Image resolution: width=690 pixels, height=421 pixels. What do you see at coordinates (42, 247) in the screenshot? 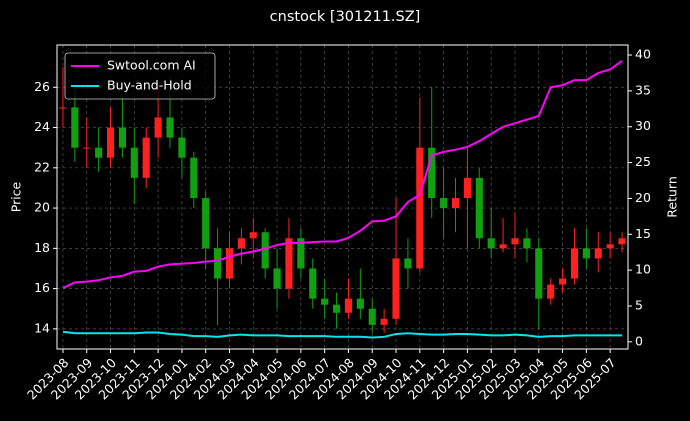
I see `y-tick-label: 18` at bounding box center [42, 247].